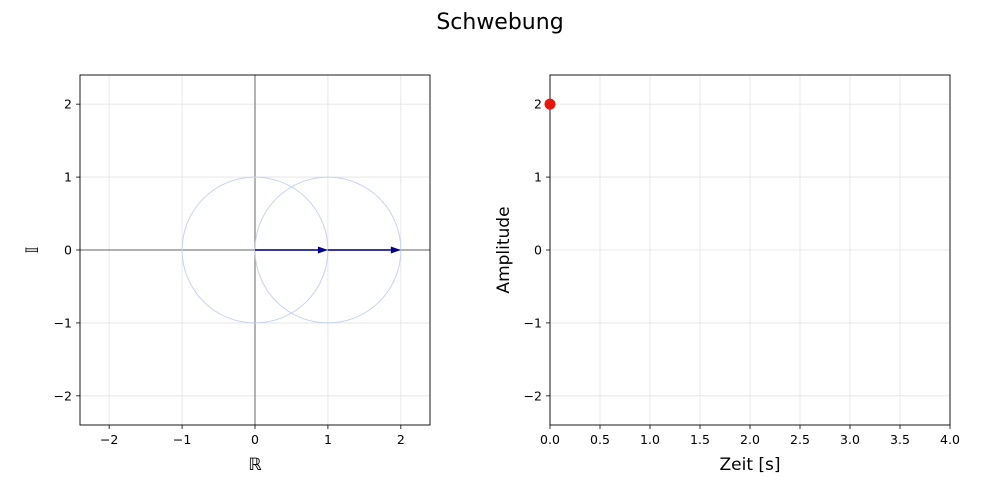 Image resolution: width=1000 pixels, height=504 pixels. What do you see at coordinates (322, 250) in the screenshot?
I see `phasor-arrow-1-head` at bounding box center [322, 250].